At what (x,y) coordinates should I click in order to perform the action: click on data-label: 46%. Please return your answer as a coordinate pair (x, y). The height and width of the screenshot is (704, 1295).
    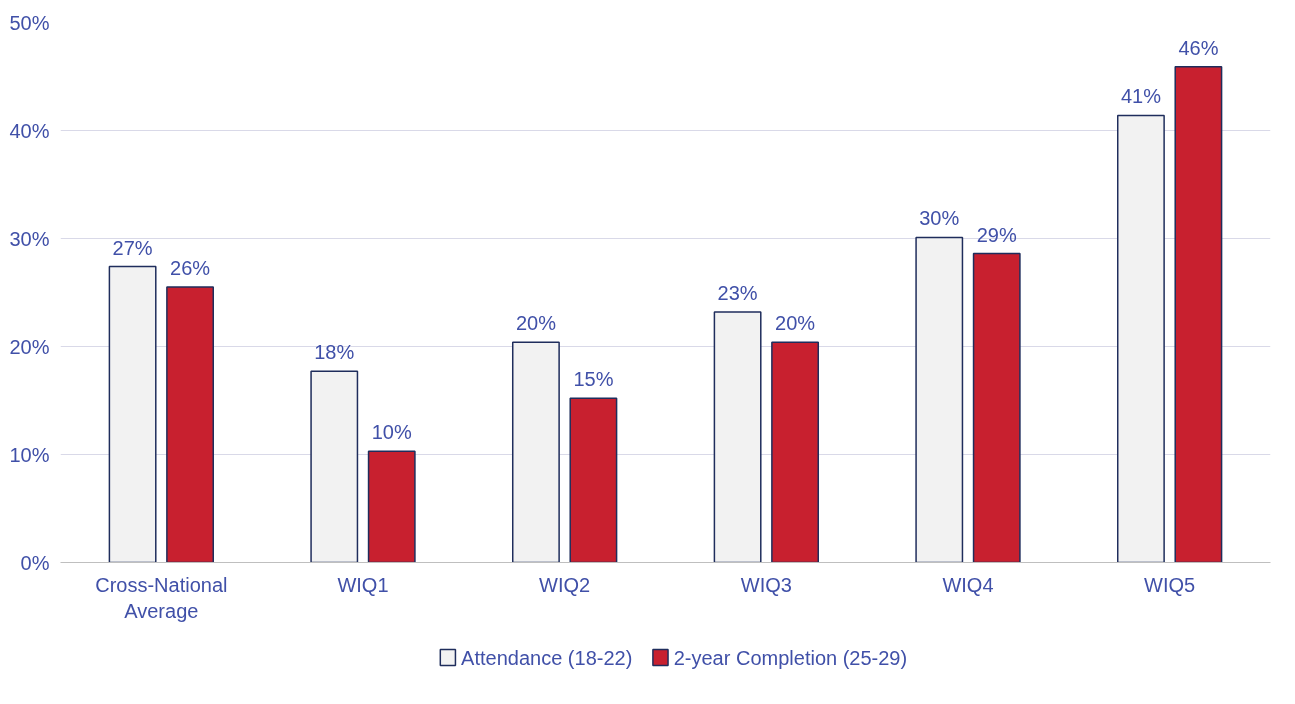
    Looking at the image, I should click on (1198, 47).